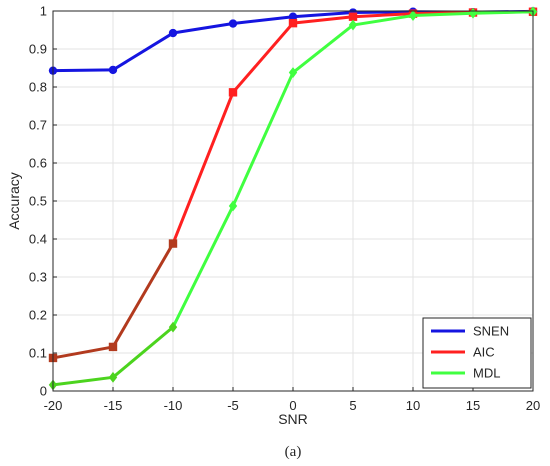  Describe the element at coordinates (292, 405) in the screenshot. I see `x-tick-label: 0` at that location.